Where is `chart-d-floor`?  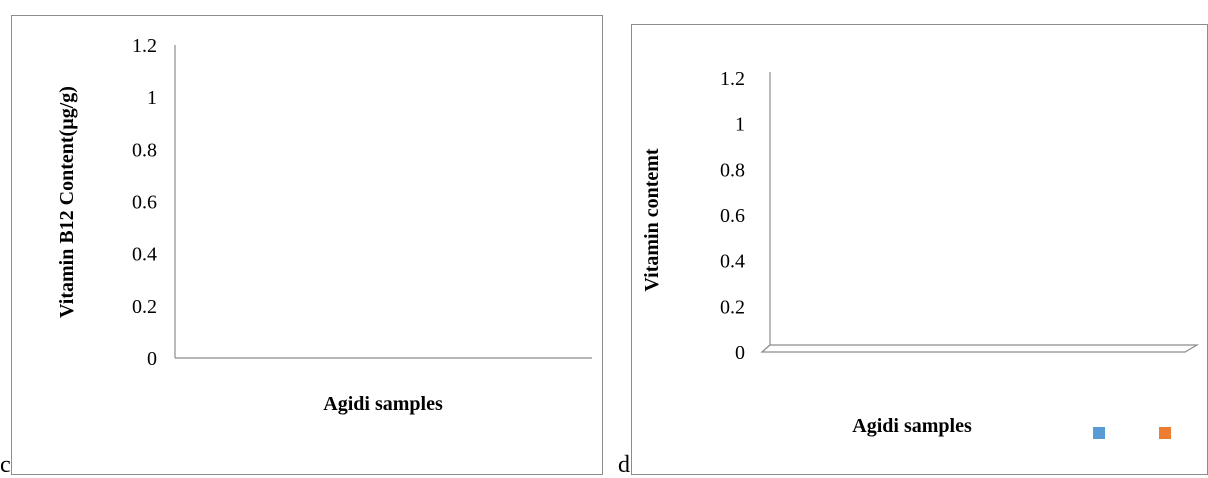 chart-d-floor is located at coordinates (980, 348).